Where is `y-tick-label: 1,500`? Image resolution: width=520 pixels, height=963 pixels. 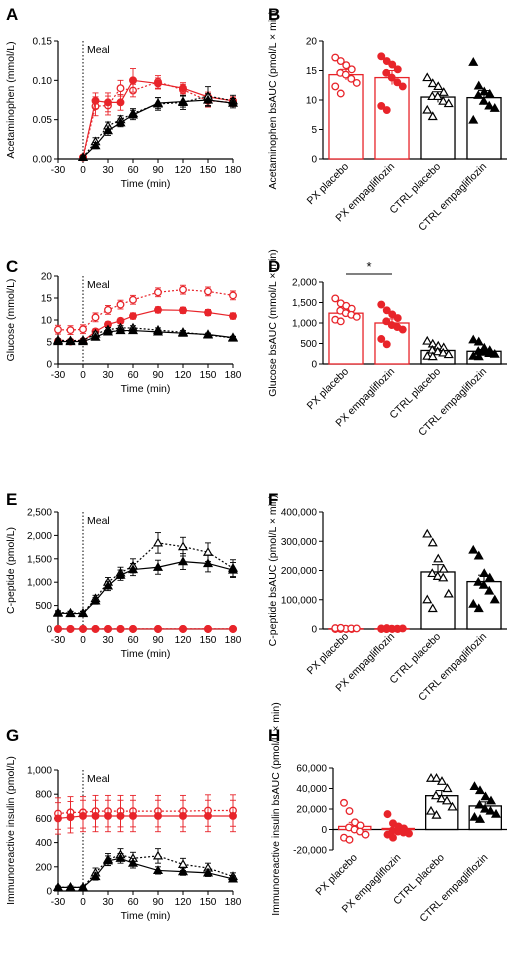 y-tick-label: 1,500 is located at coordinates (39, 559).